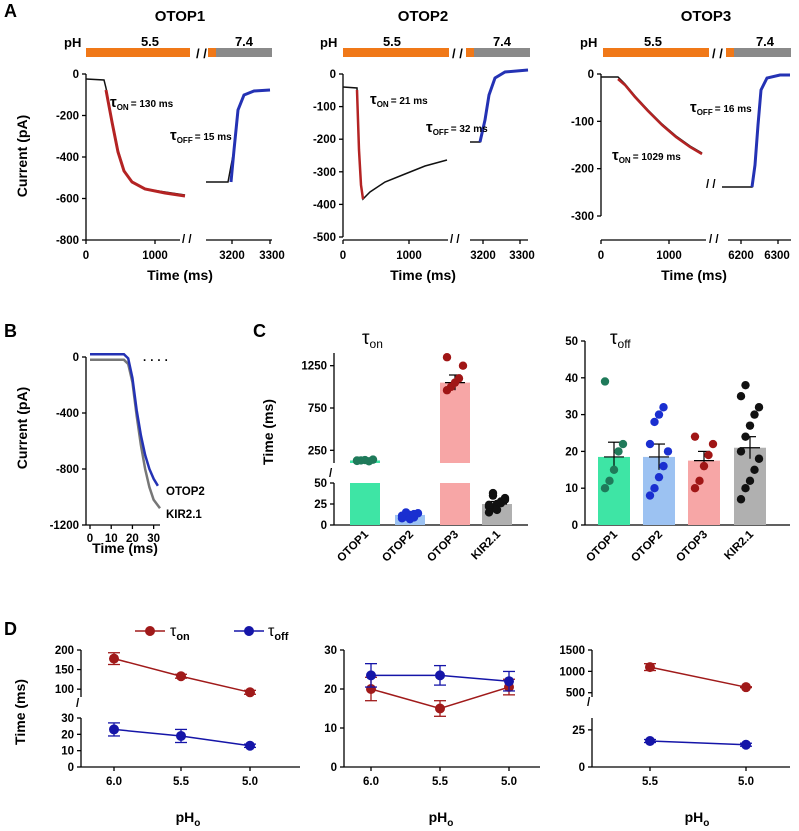  What do you see at coordinates (259, 331) in the screenshot?
I see `panel-letter-c: C` at bounding box center [259, 331].